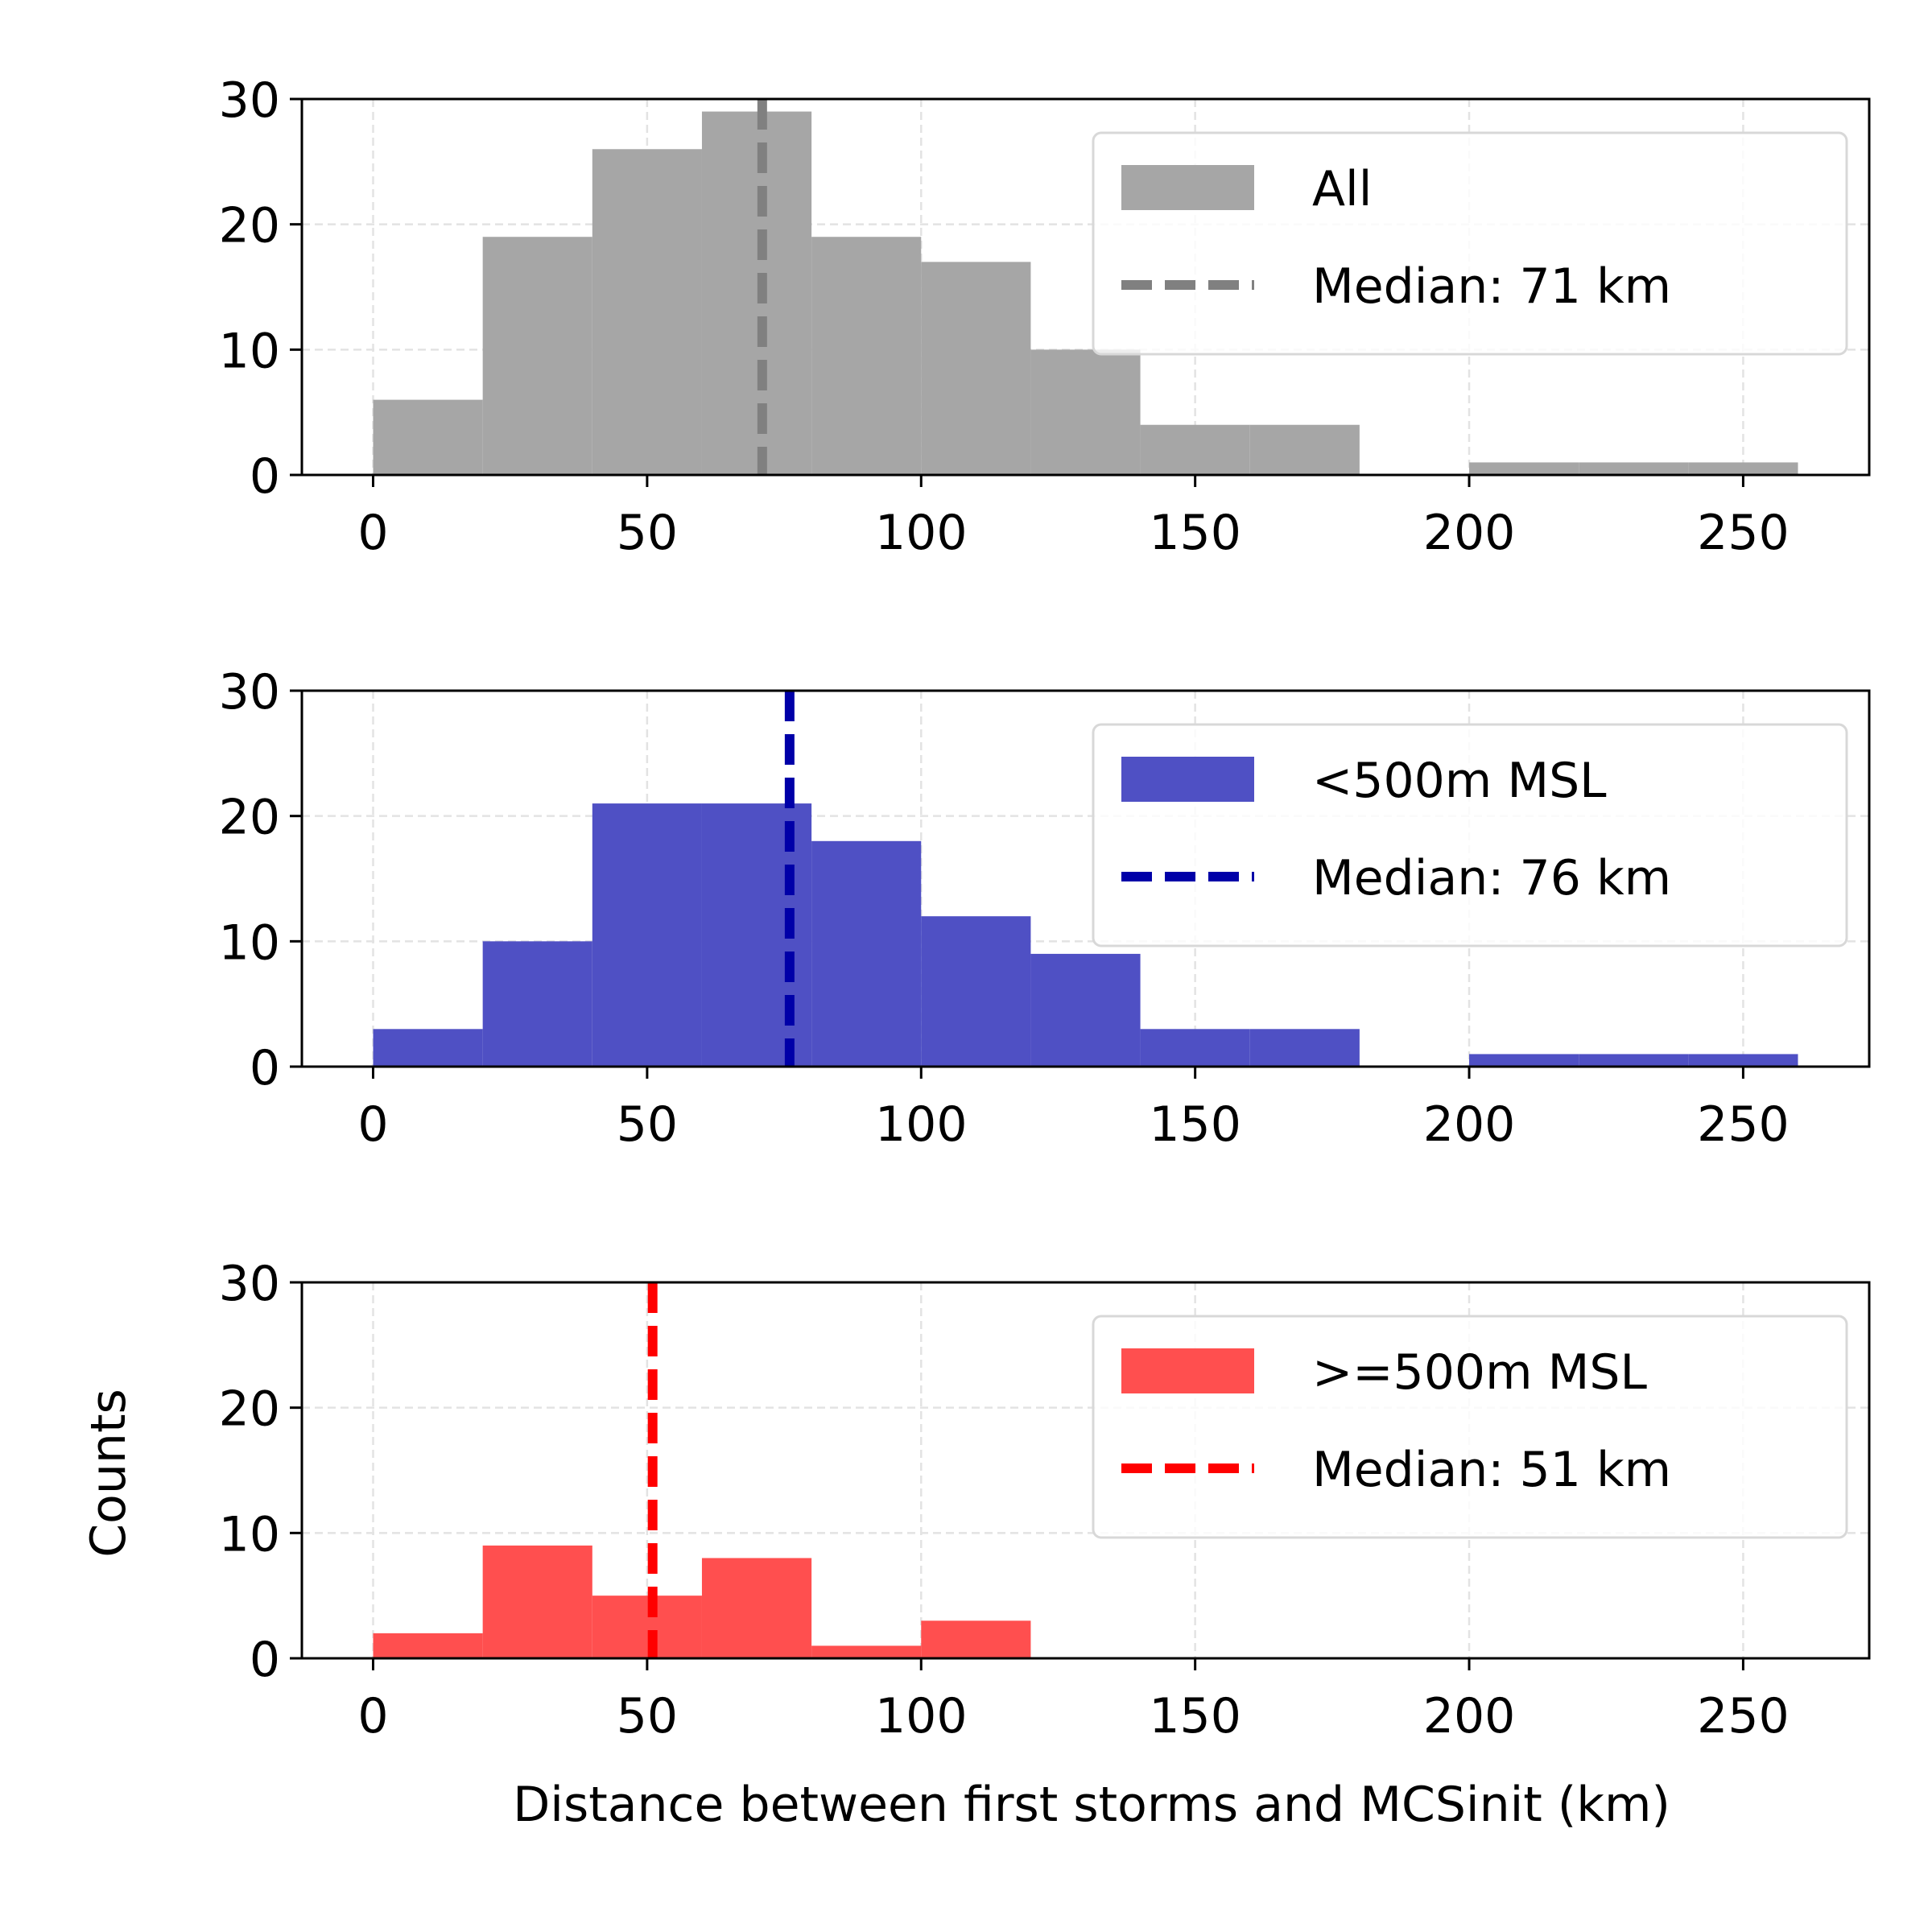 The image size is (1932, 1932). Describe the element at coordinates (108, 1473) in the screenshot. I see `y-axis-label: Counts` at that location.